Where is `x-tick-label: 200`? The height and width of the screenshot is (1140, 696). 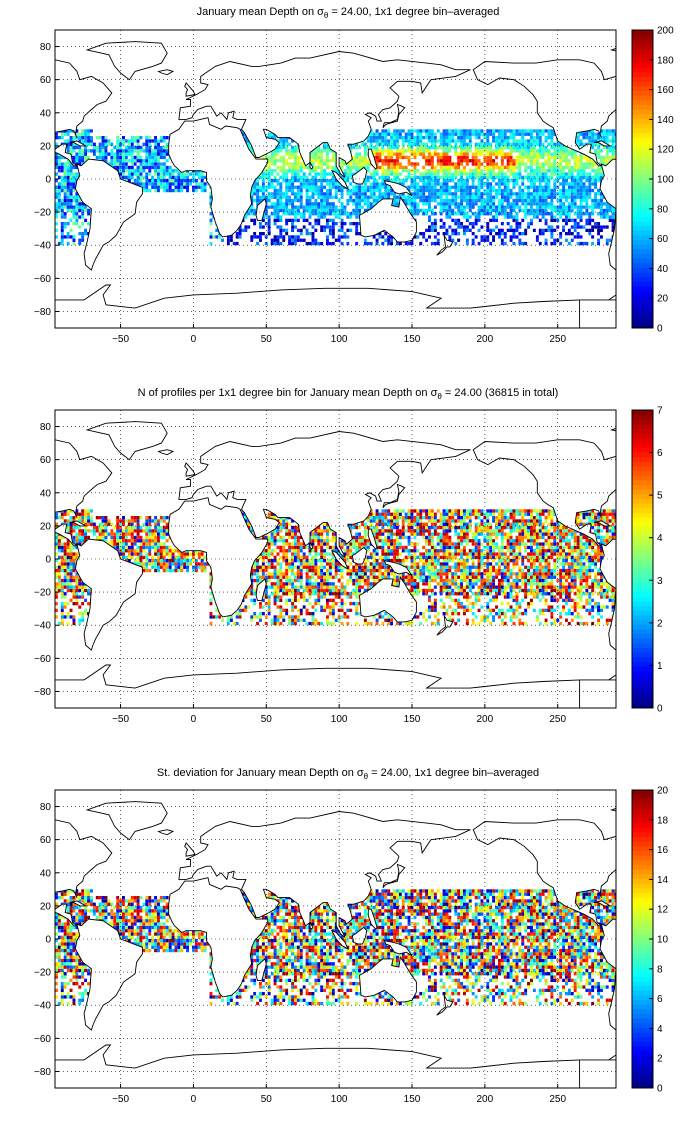 x-tick-label: 200 is located at coordinates (485, 339).